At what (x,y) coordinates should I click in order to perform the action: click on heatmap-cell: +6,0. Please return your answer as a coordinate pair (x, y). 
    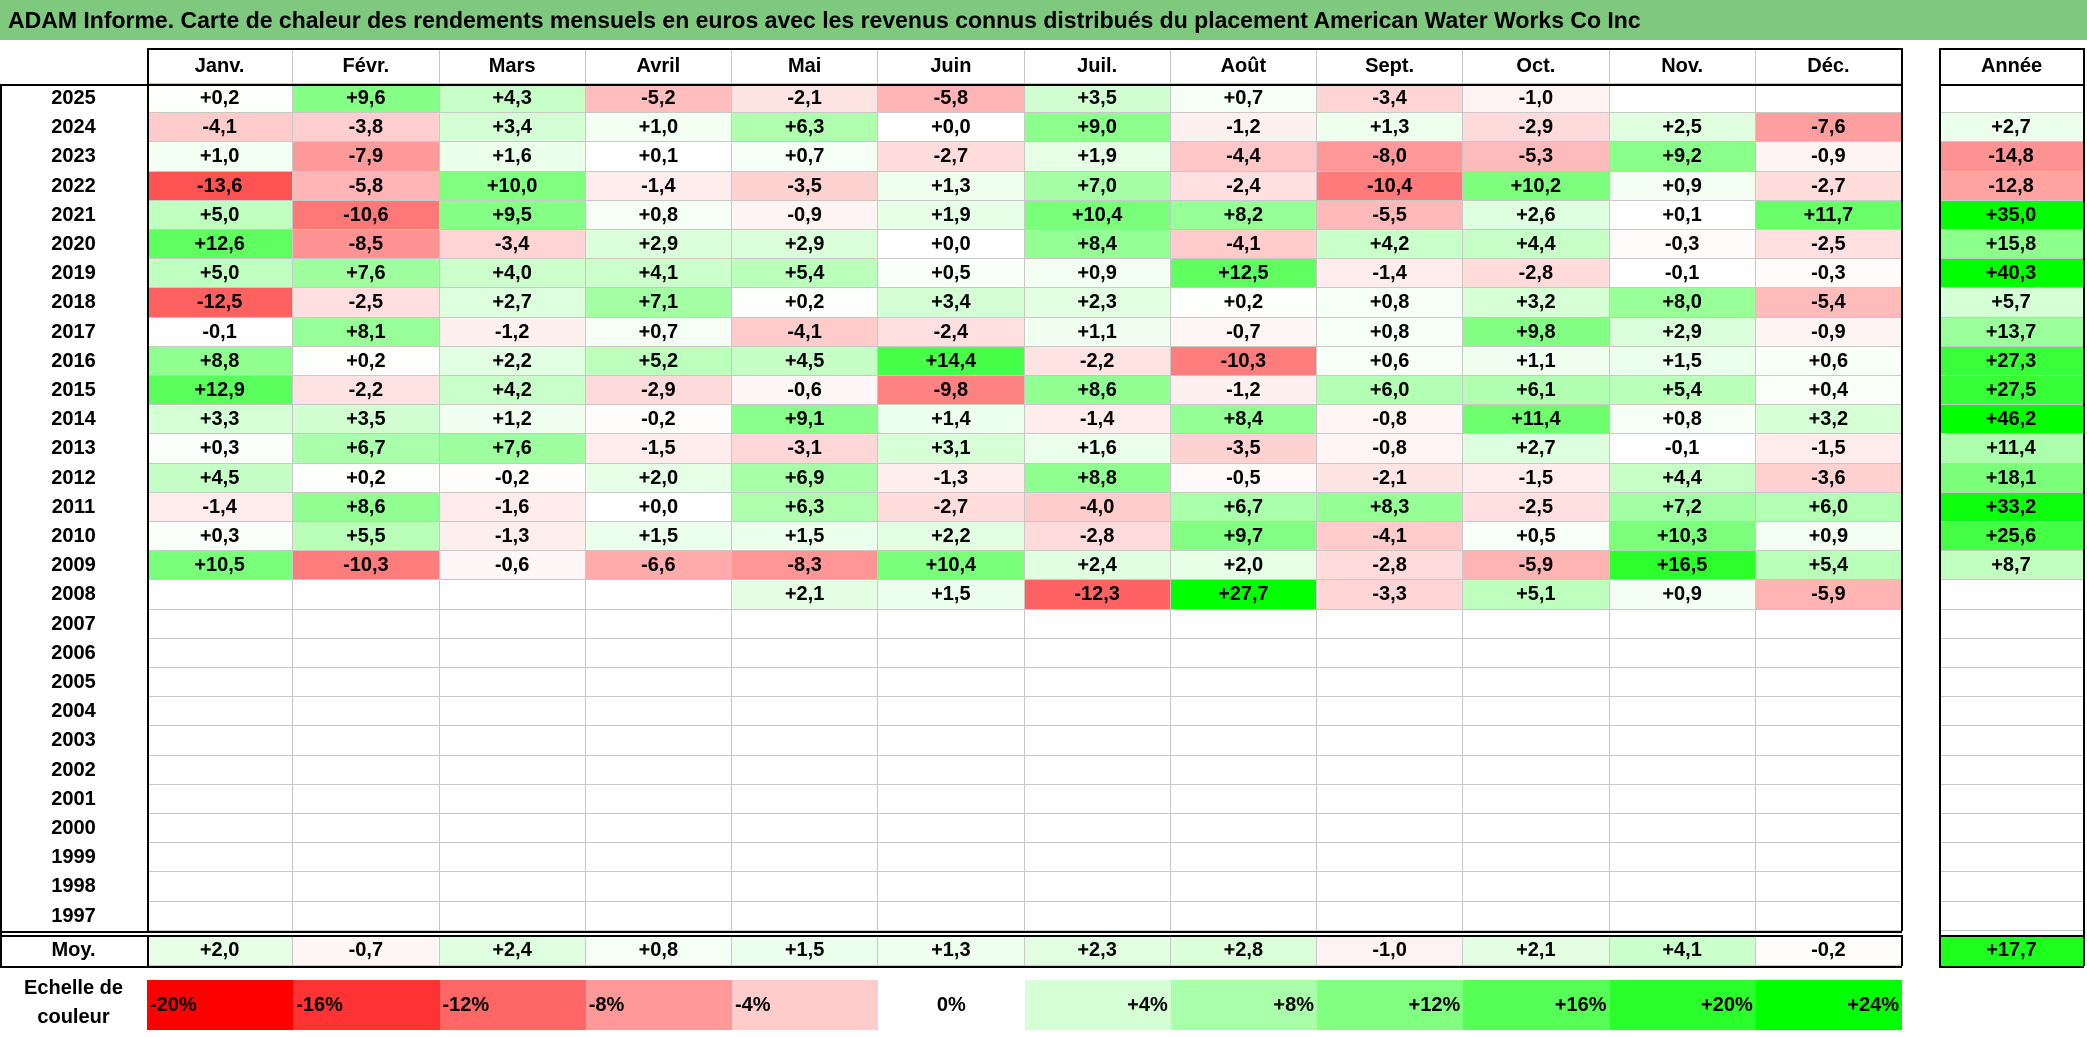
    Looking at the image, I should click on (1390, 391).